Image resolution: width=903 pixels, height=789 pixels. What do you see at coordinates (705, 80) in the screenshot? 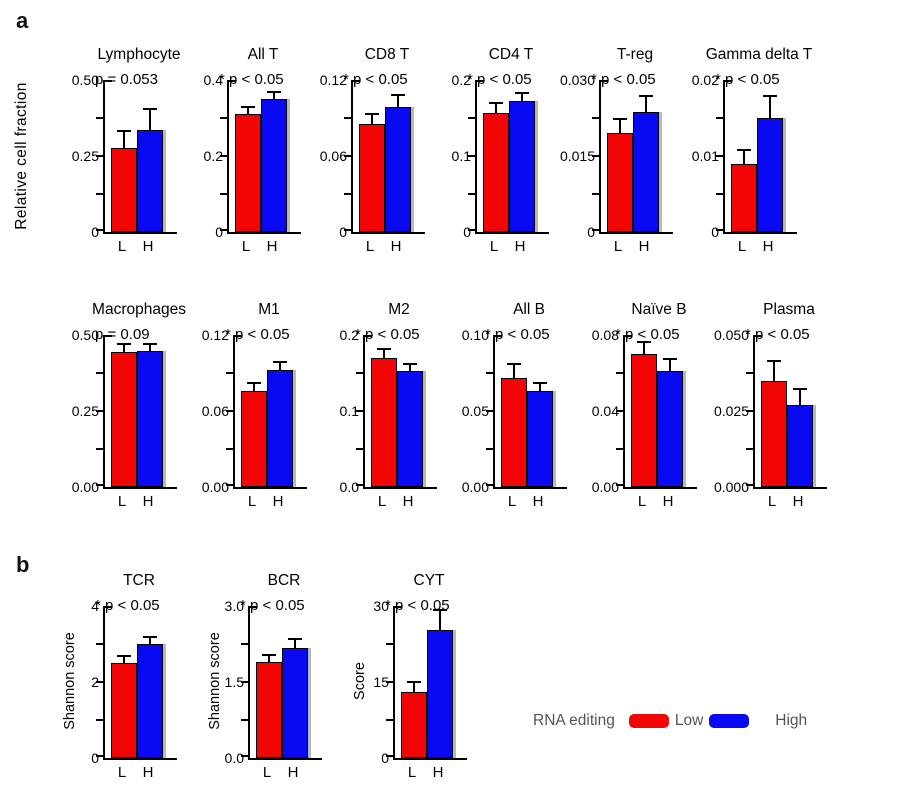
I see `y-tick-label: 0.02` at bounding box center [705, 80].